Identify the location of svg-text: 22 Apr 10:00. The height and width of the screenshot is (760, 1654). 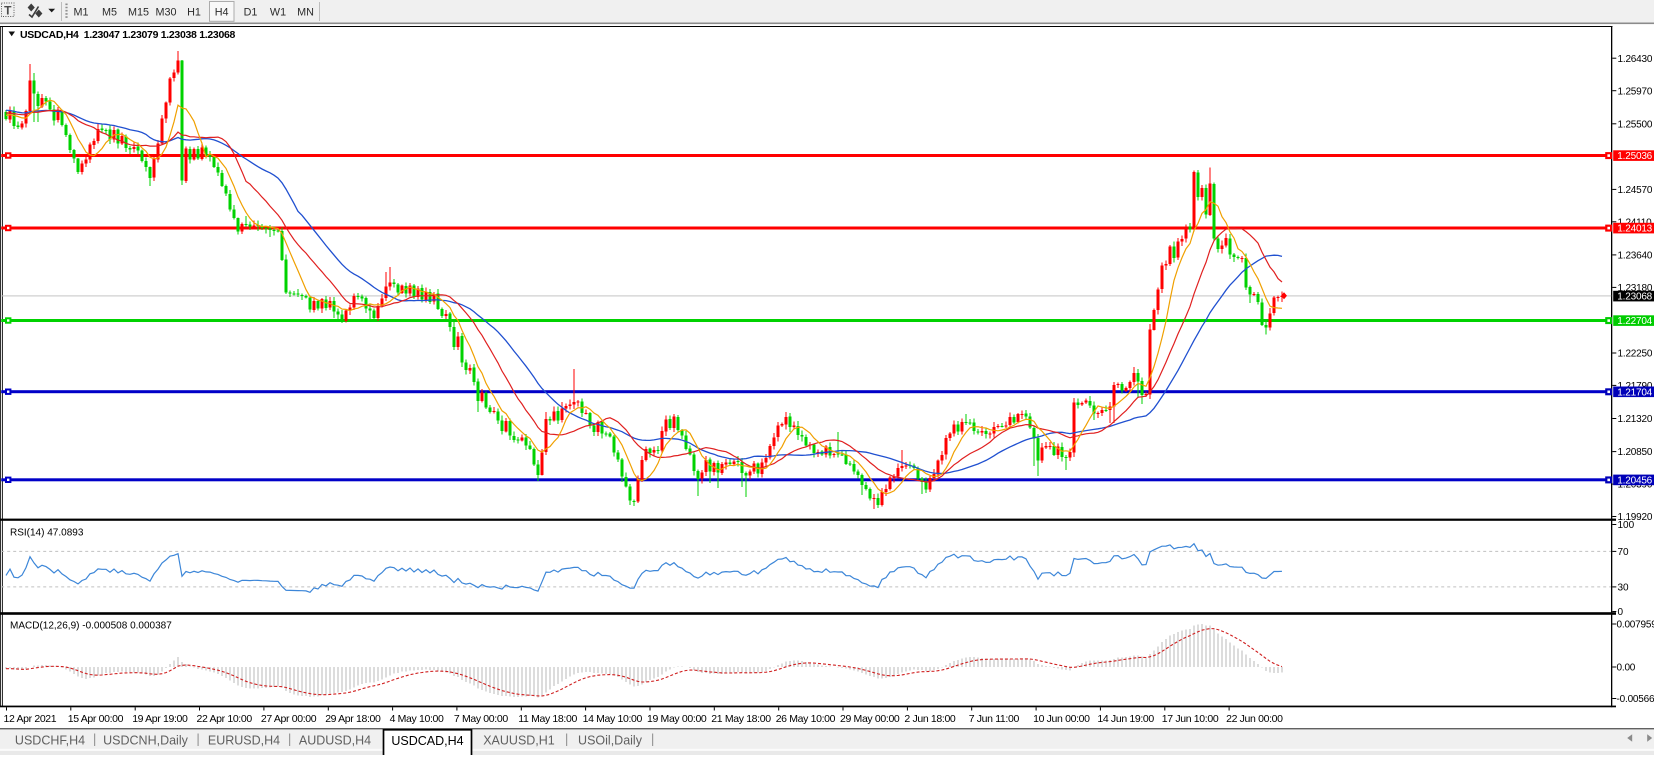
(225, 719).